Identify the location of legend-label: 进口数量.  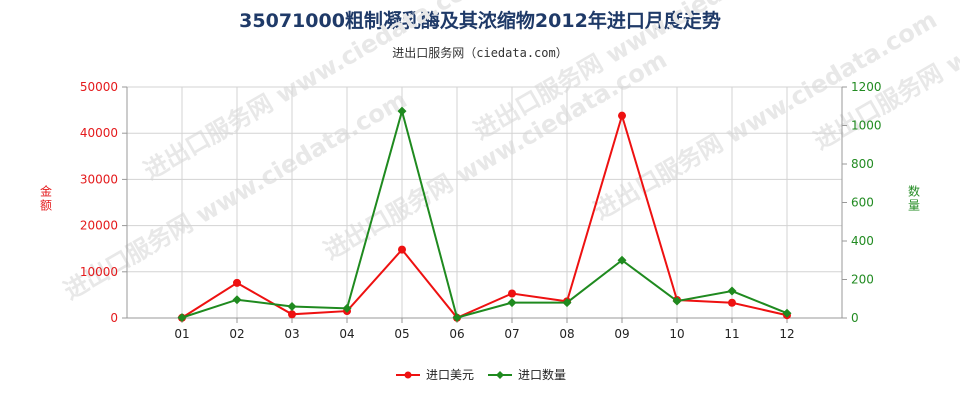
(542, 374).